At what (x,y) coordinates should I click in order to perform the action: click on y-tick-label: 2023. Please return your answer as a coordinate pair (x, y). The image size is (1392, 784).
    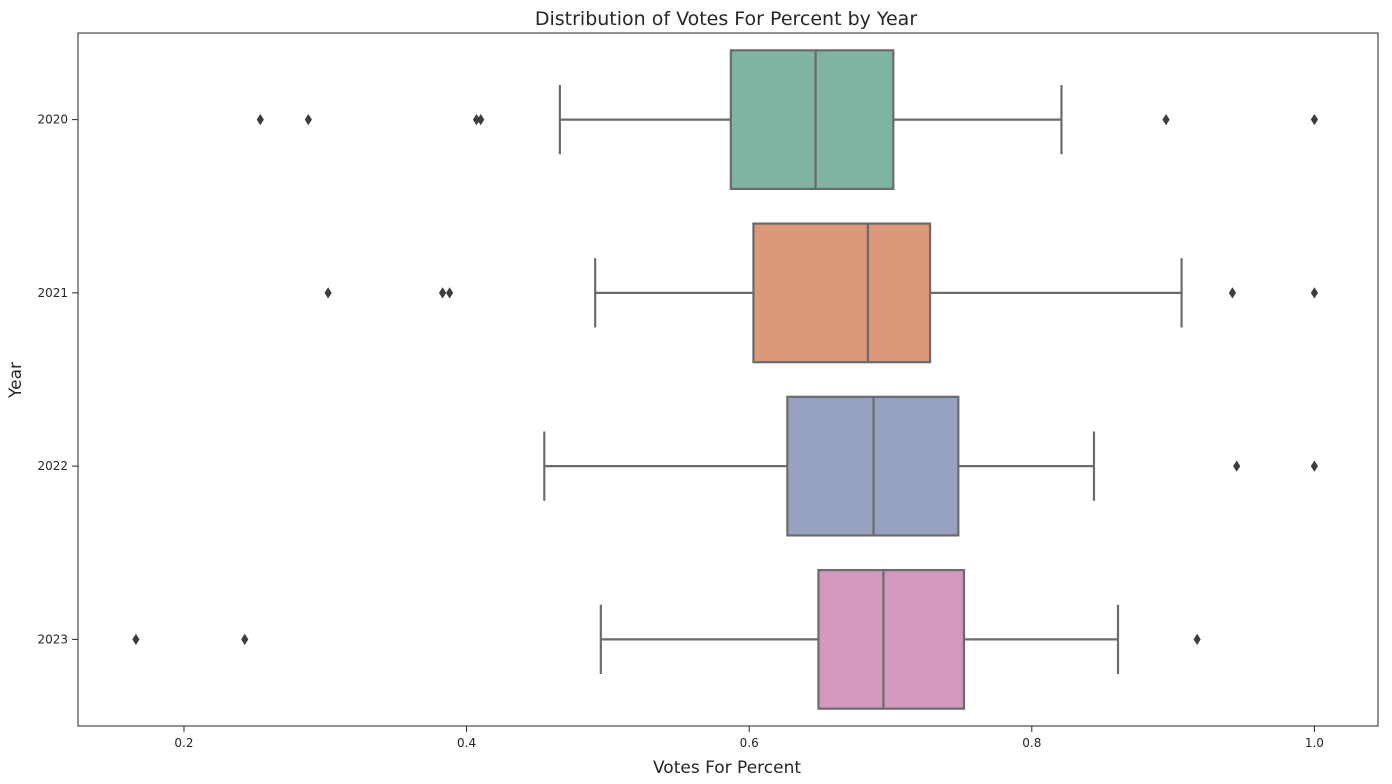
    Looking at the image, I should click on (52, 639).